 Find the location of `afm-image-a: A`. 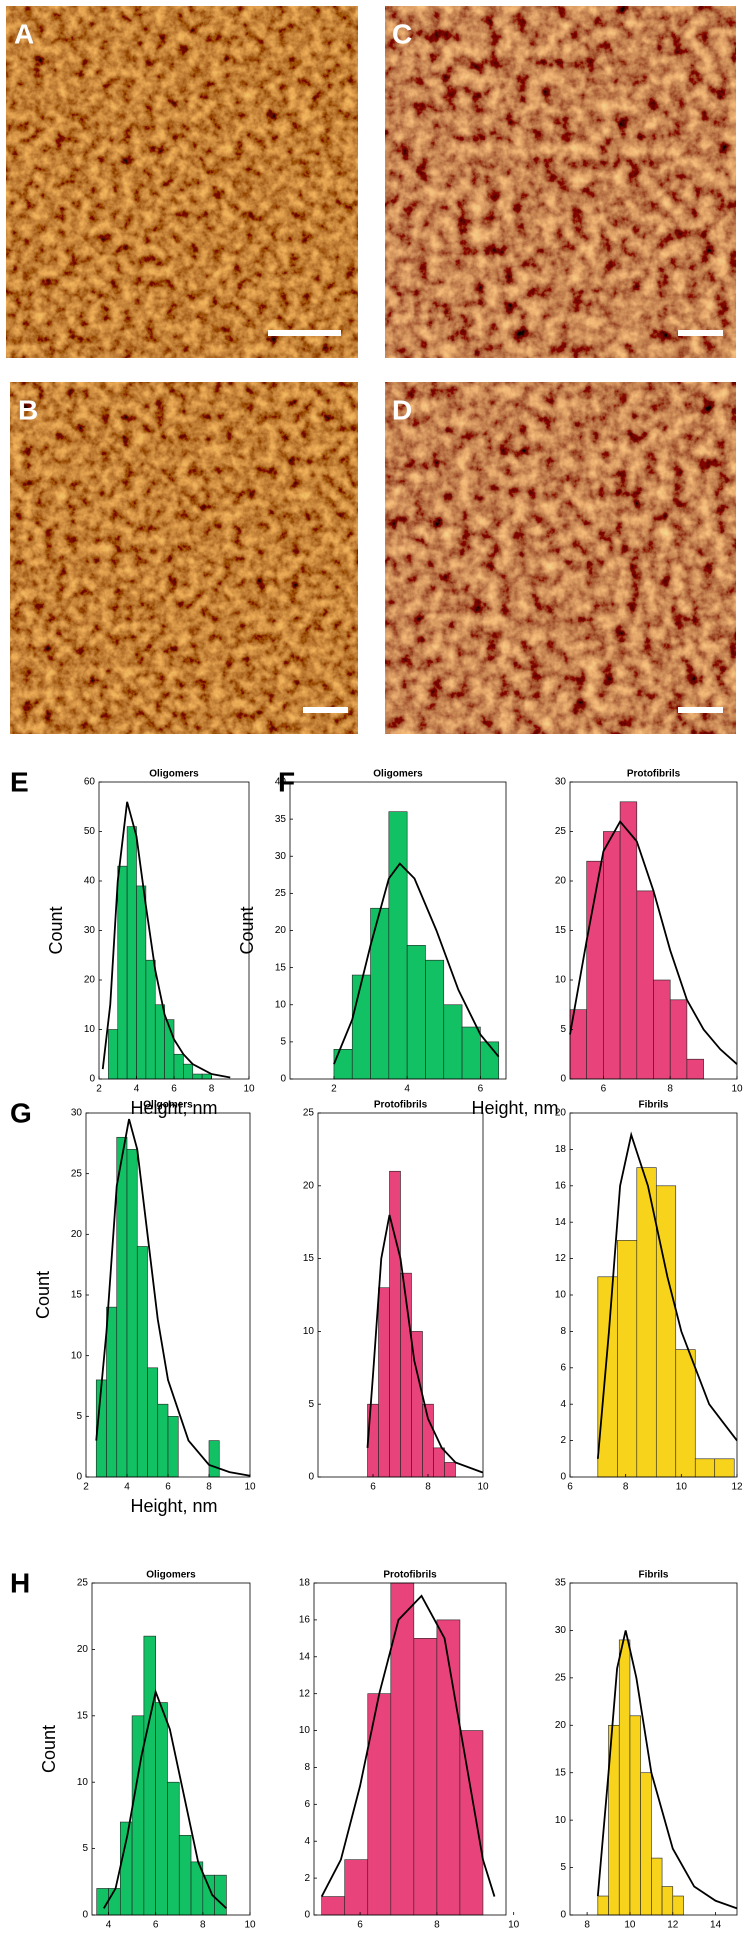

afm-image-a: A is located at coordinates (182, 182).